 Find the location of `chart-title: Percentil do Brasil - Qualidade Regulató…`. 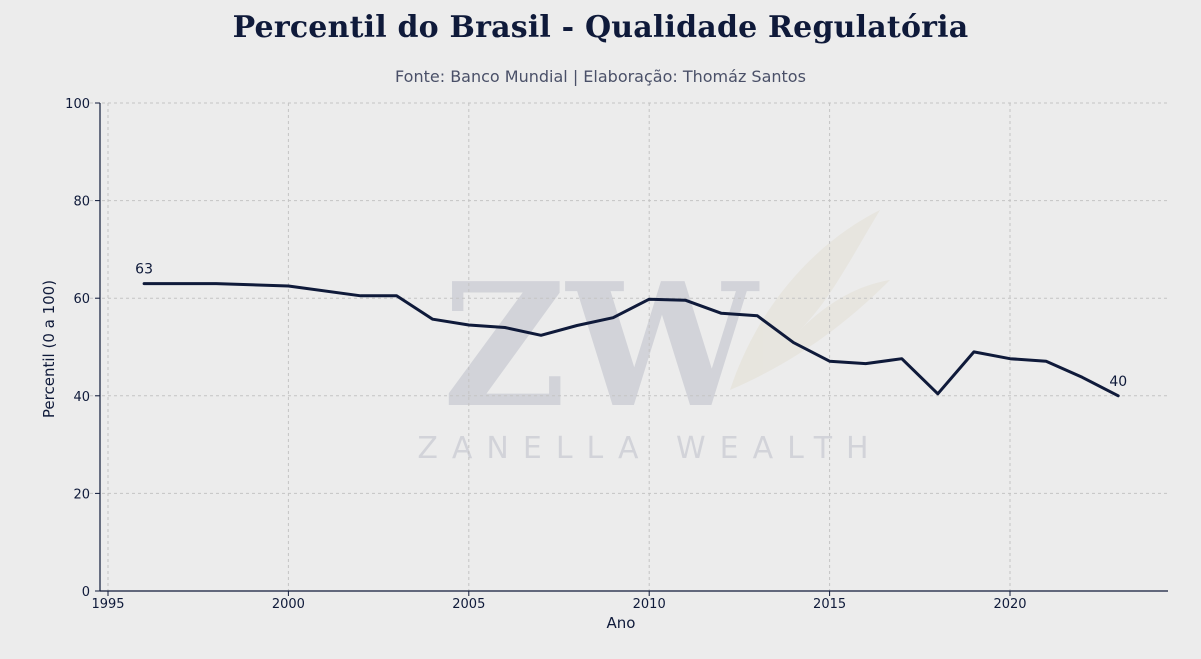

chart-title: Percentil do Brasil - Qualidade Regulató… is located at coordinates (600, 27).